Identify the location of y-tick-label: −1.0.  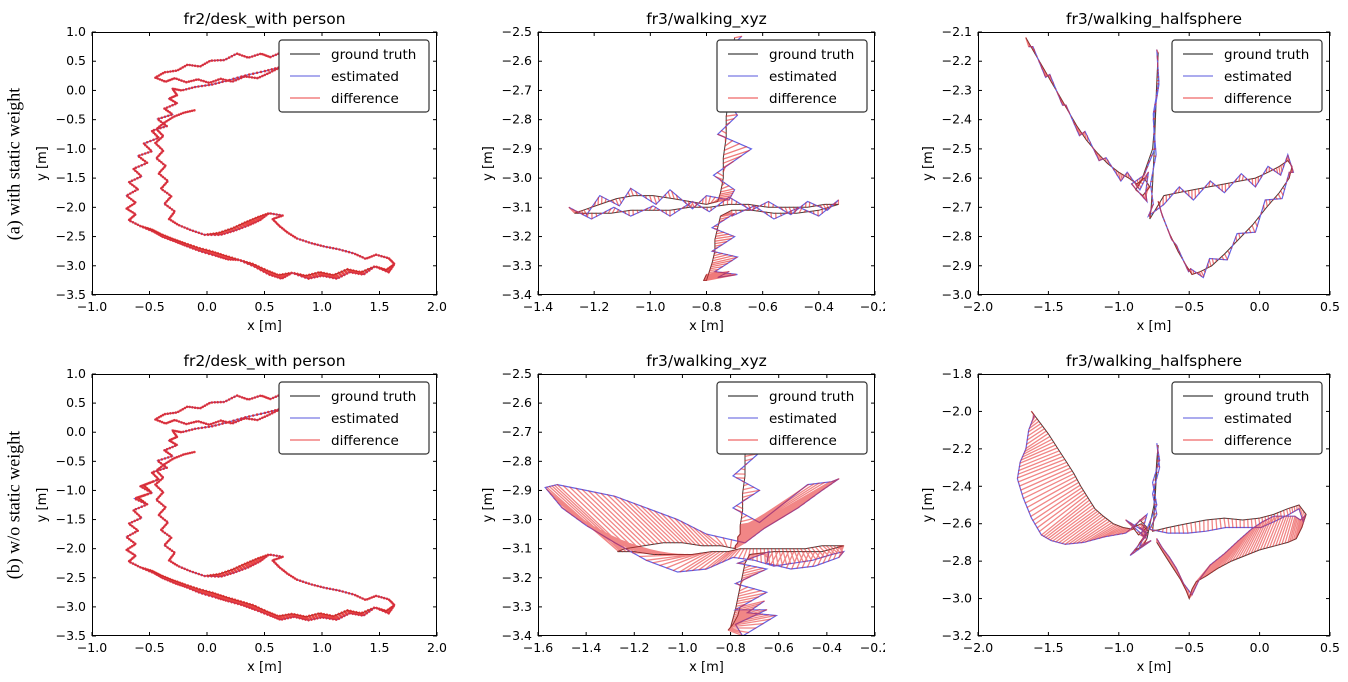
(71, 148).